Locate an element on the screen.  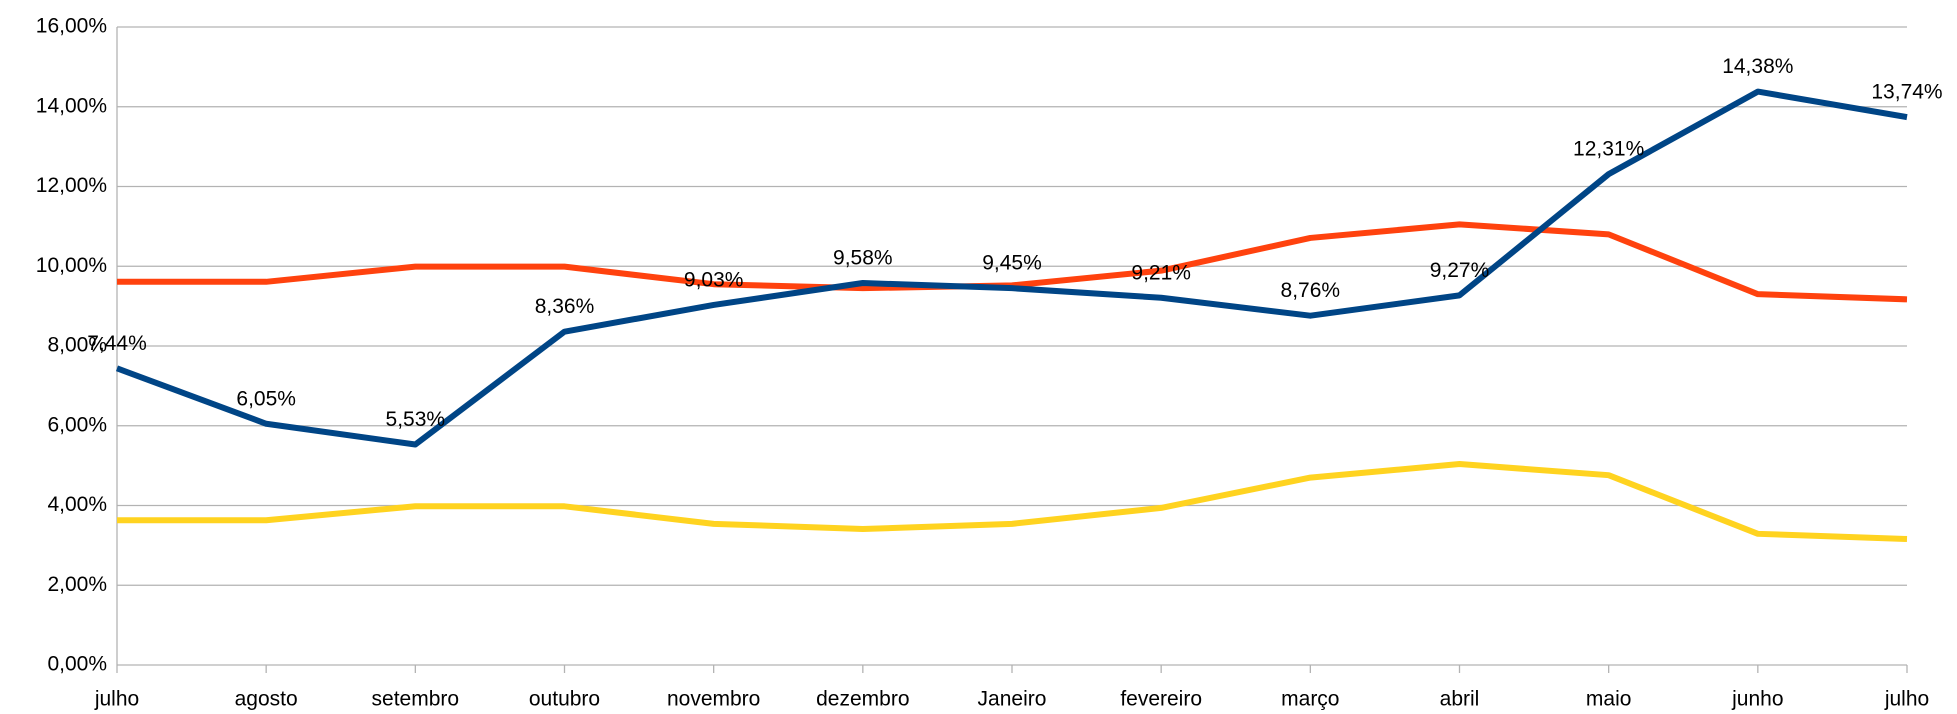
x-tick-label: maio is located at coordinates (1609, 699).